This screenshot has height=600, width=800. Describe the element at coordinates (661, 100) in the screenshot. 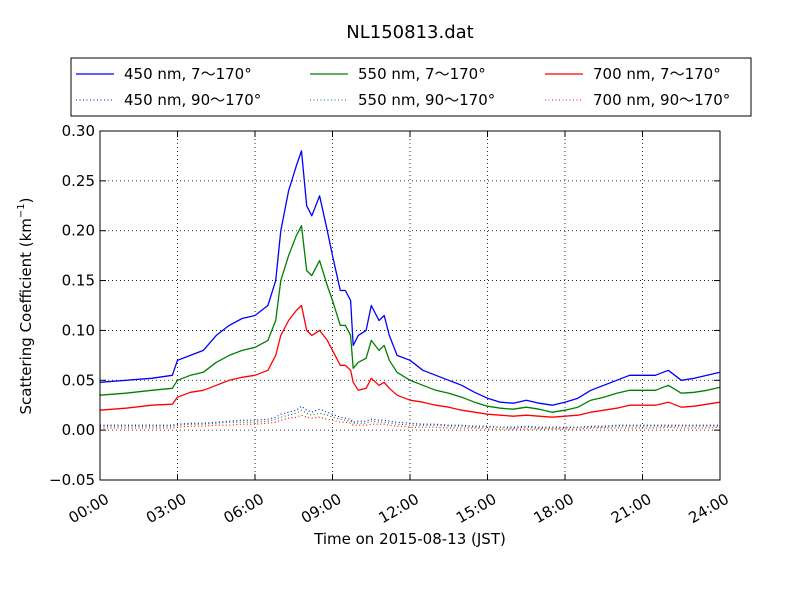

I see `legend-label: 700 nm, 90～170°` at that location.